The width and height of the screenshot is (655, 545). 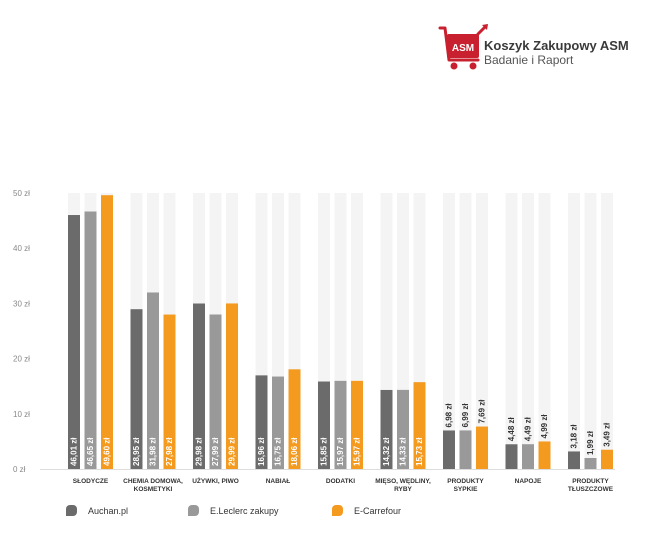 What do you see at coordinates (403, 481) in the screenshot?
I see `x-category-label: MIĘSO, WĘDLINY,` at bounding box center [403, 481].